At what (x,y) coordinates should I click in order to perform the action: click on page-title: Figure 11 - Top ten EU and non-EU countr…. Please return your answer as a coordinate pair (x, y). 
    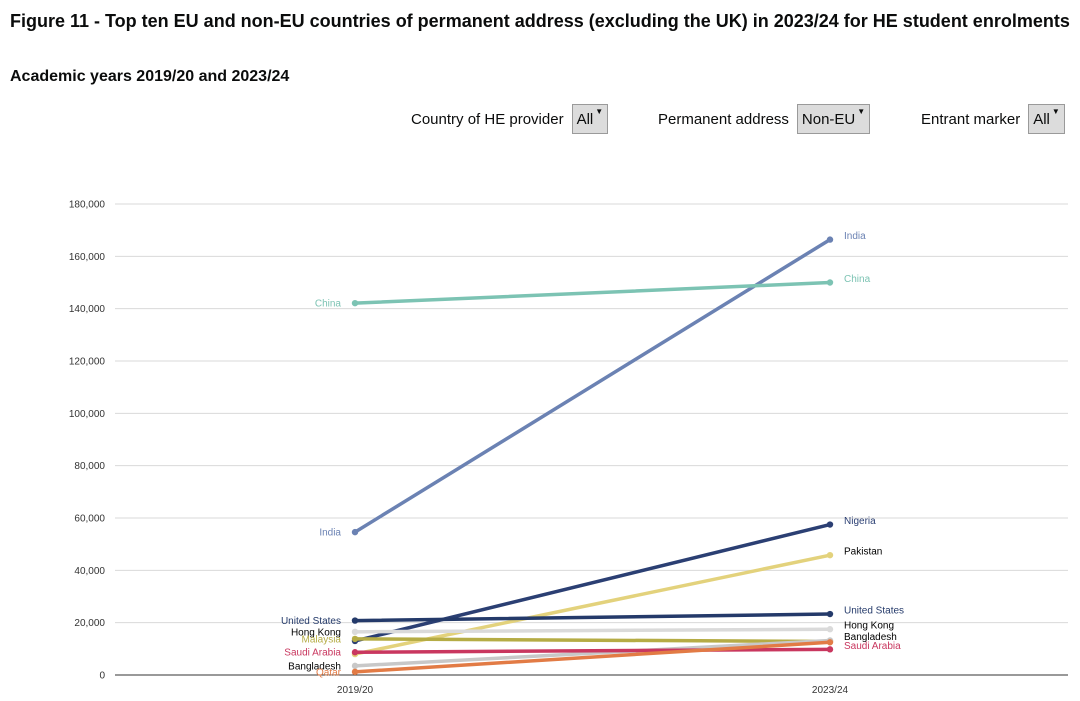
    Looking at the image, I should click on (540, 21).